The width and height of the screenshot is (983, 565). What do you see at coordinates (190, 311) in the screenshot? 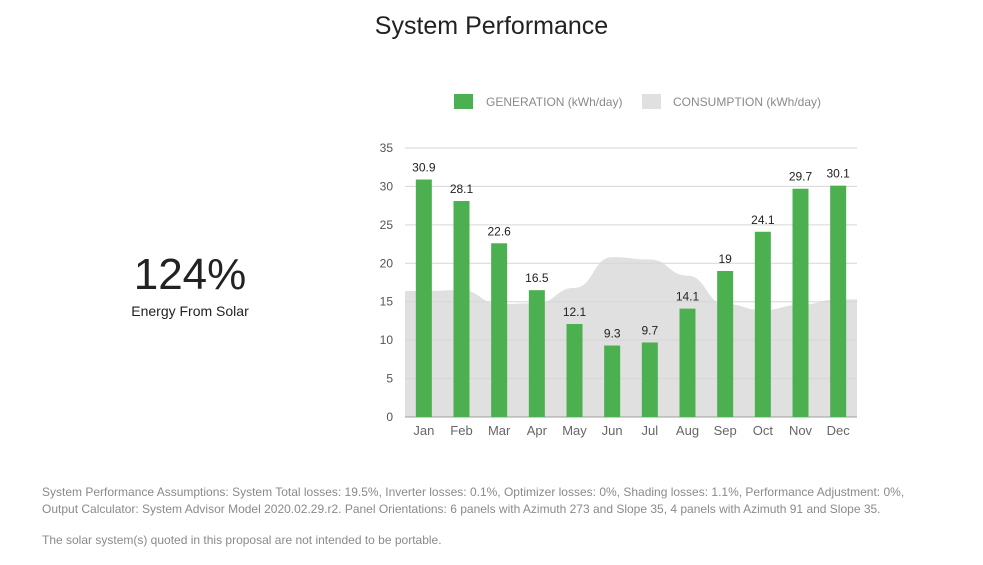
I see `energy-from-solar-label: Energy From Solar` at bounding box center [190, 311].